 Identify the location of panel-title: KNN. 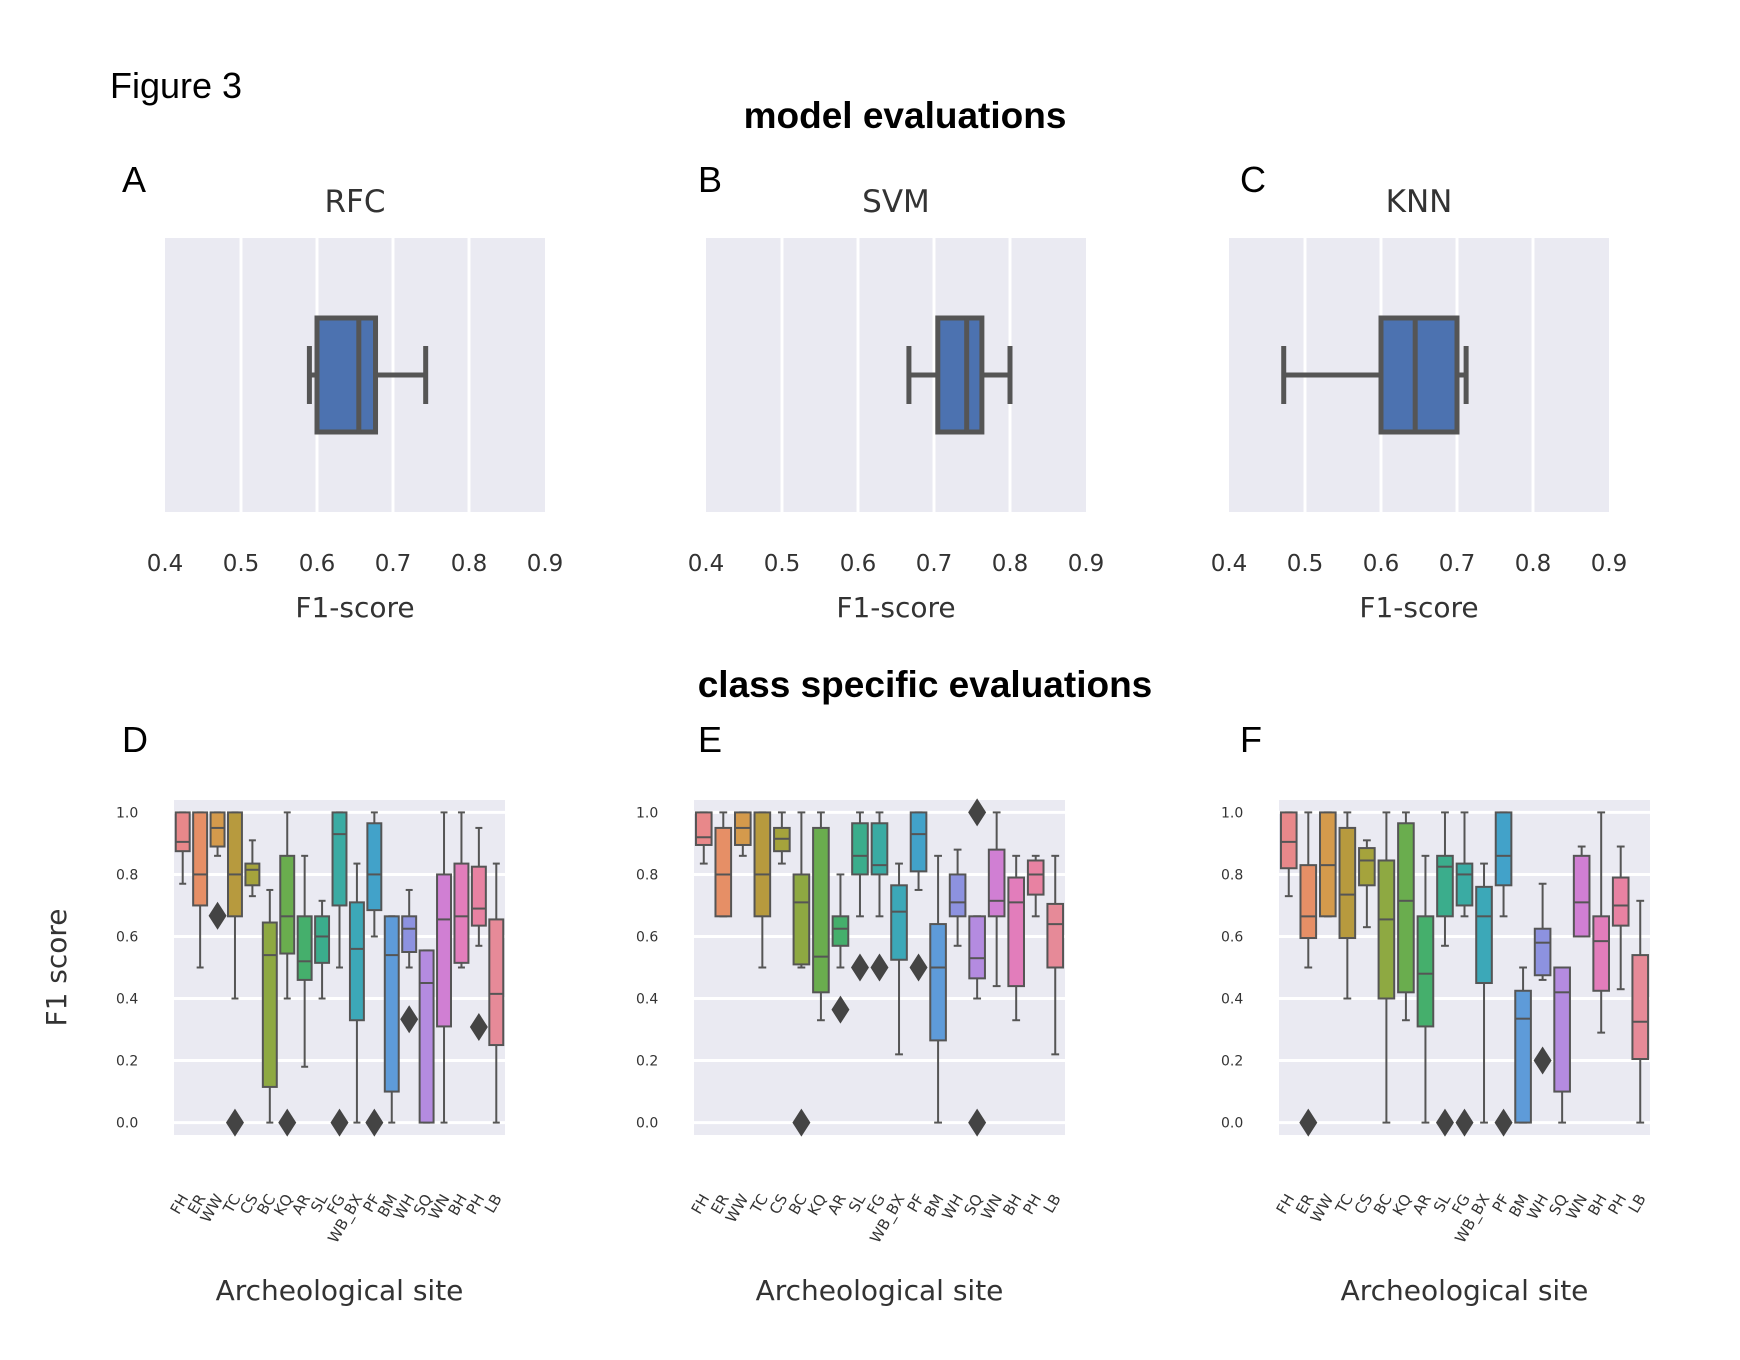
(1419, 202).